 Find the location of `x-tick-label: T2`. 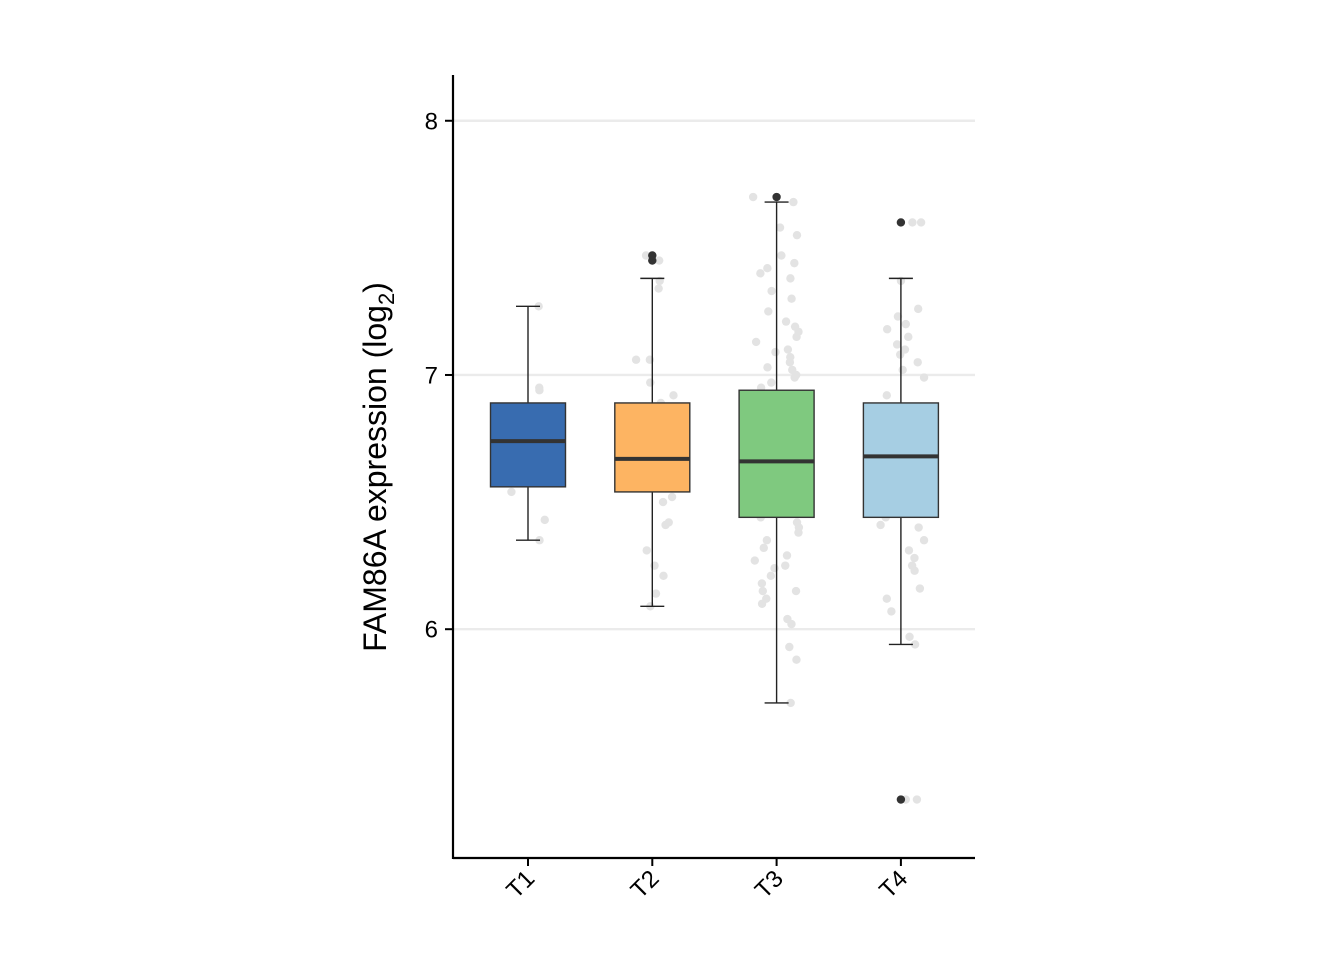

x-tick-label: T2 is located at coordinates (645, 884).